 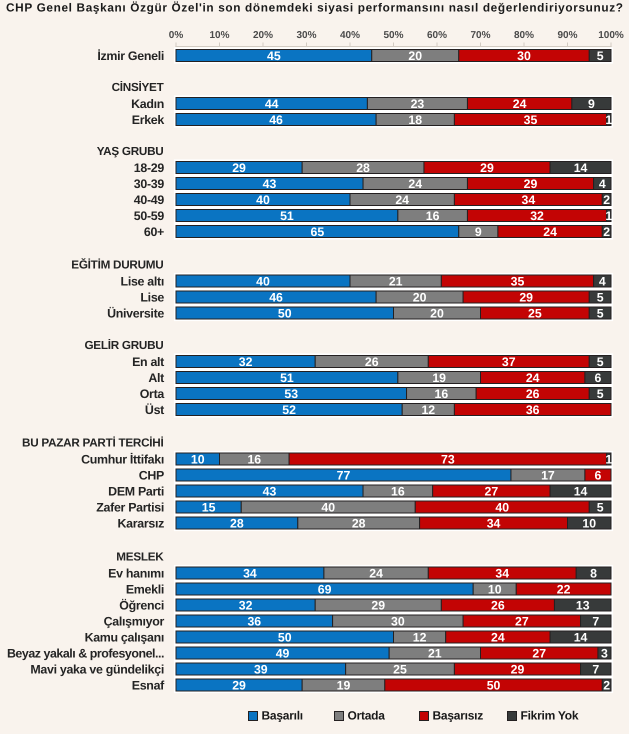 I want to click on svg-text: YAŞ GRUBU, so click(x=130, y=151).